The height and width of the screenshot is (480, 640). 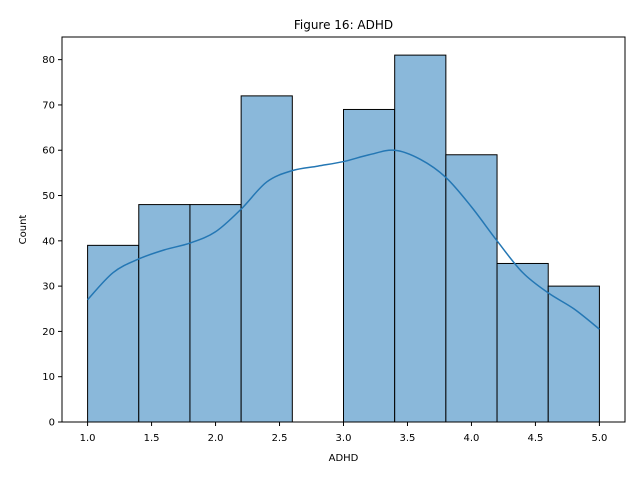 What do you see at coordinates (88, 438) in the screenshot?
I see `x-tick-label: 1.0` at bounding box center [88, 438].